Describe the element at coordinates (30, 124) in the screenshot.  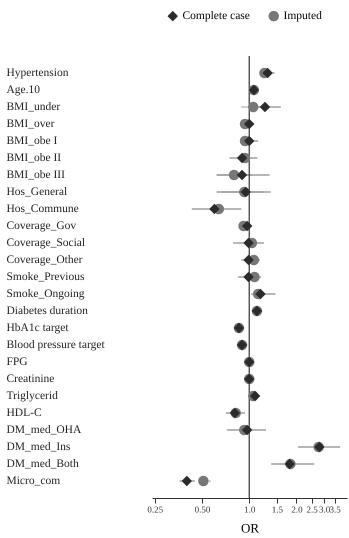
I see `y-tick-label: BMI_over` at that location.